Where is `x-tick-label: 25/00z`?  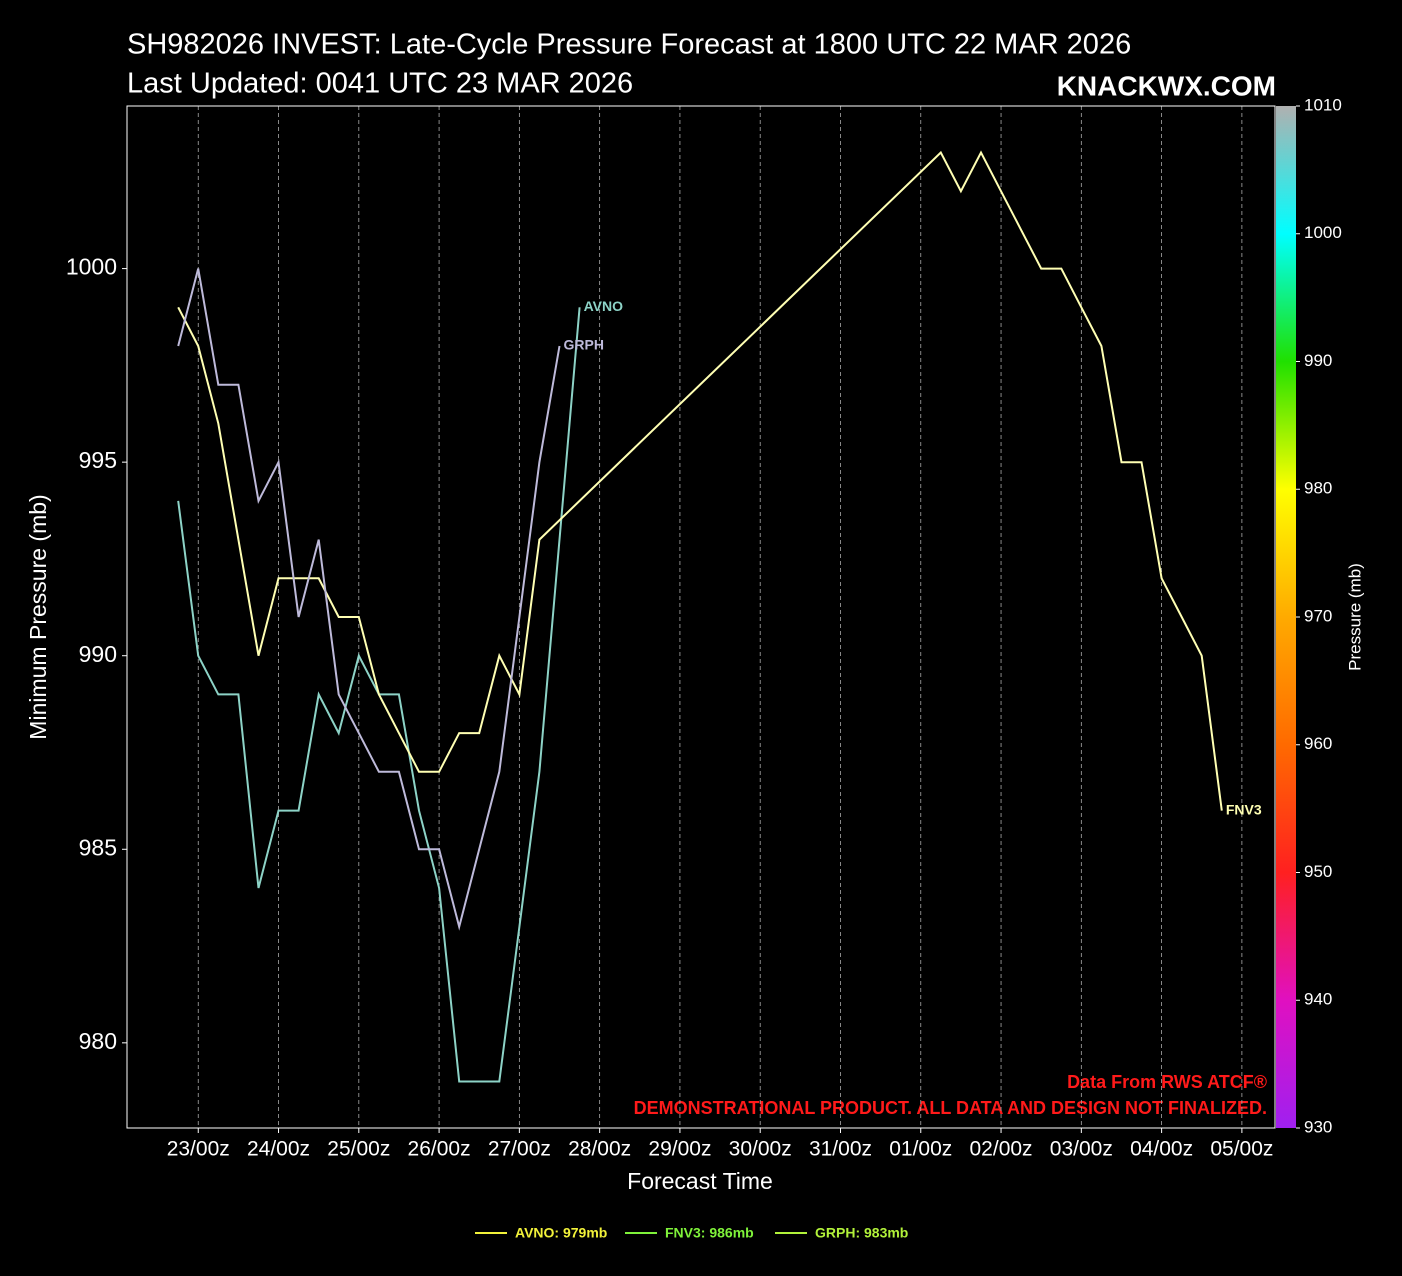
x-tick-label: 25/00z is located at coordinates (358, 1149).